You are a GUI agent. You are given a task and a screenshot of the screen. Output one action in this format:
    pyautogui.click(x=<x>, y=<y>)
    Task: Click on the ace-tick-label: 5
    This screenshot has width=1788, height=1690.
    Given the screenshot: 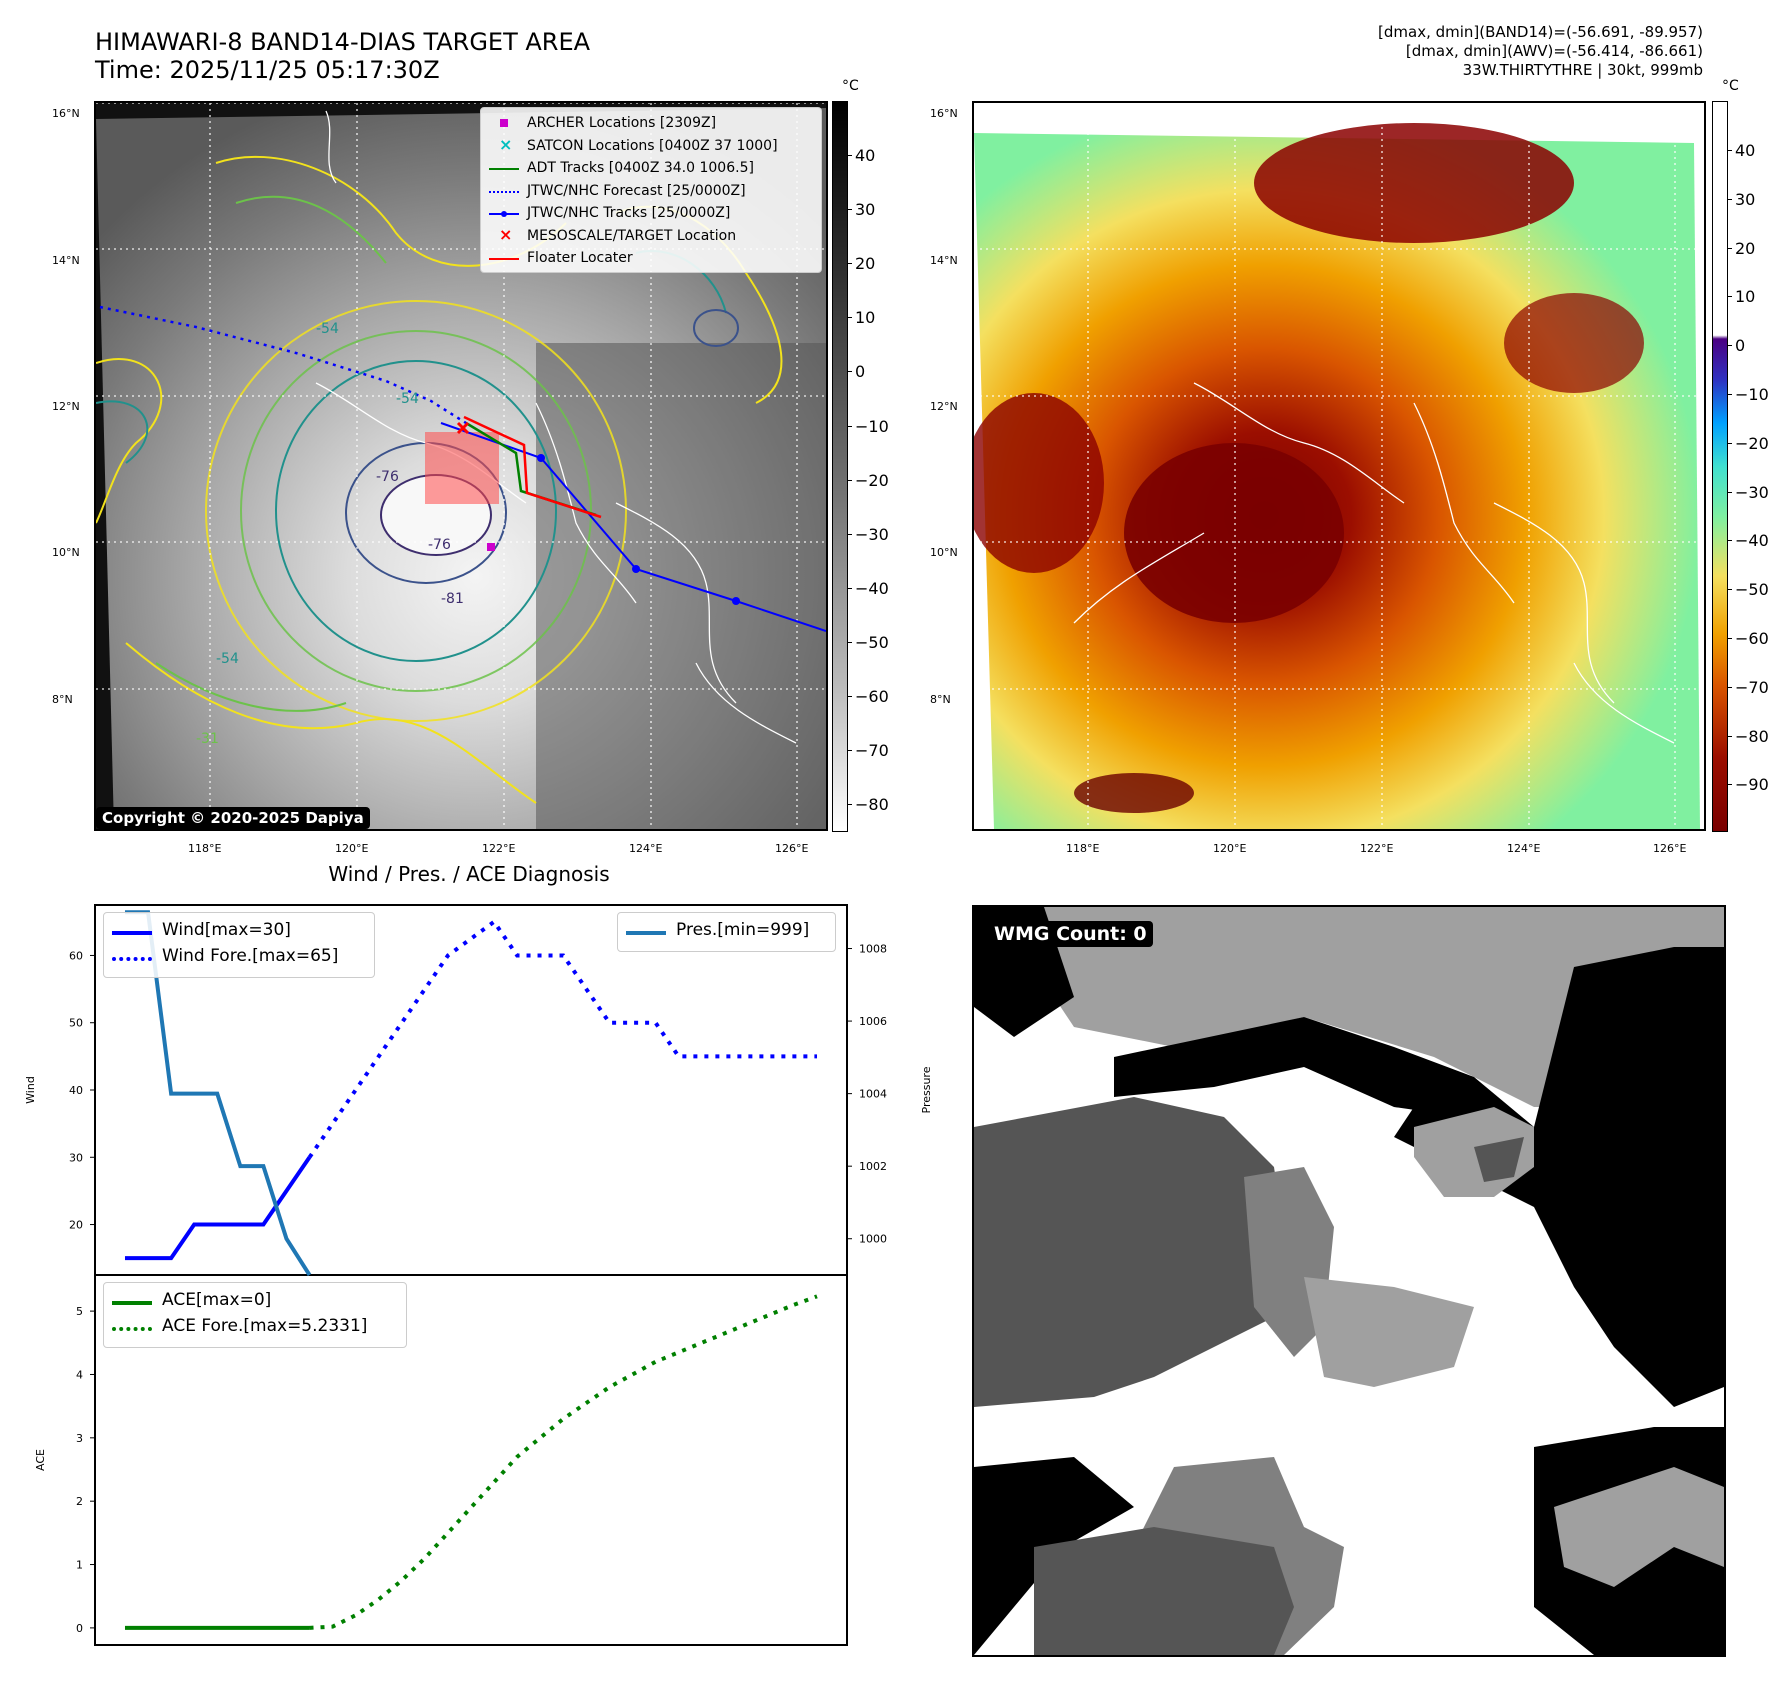 What is the action you would take?
    pyautogui.click(x=79, y=1311)
    